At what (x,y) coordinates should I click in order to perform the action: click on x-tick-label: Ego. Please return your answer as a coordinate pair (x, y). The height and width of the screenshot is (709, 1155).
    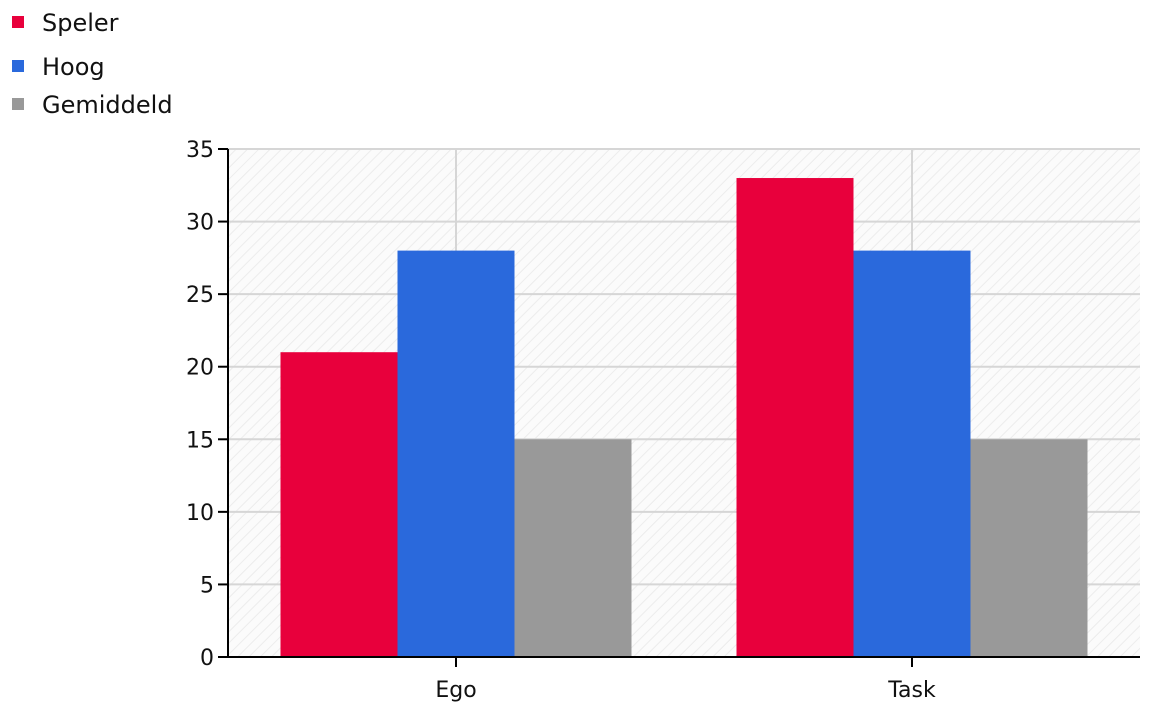
    Looking at the image, I should click on (455, 690).